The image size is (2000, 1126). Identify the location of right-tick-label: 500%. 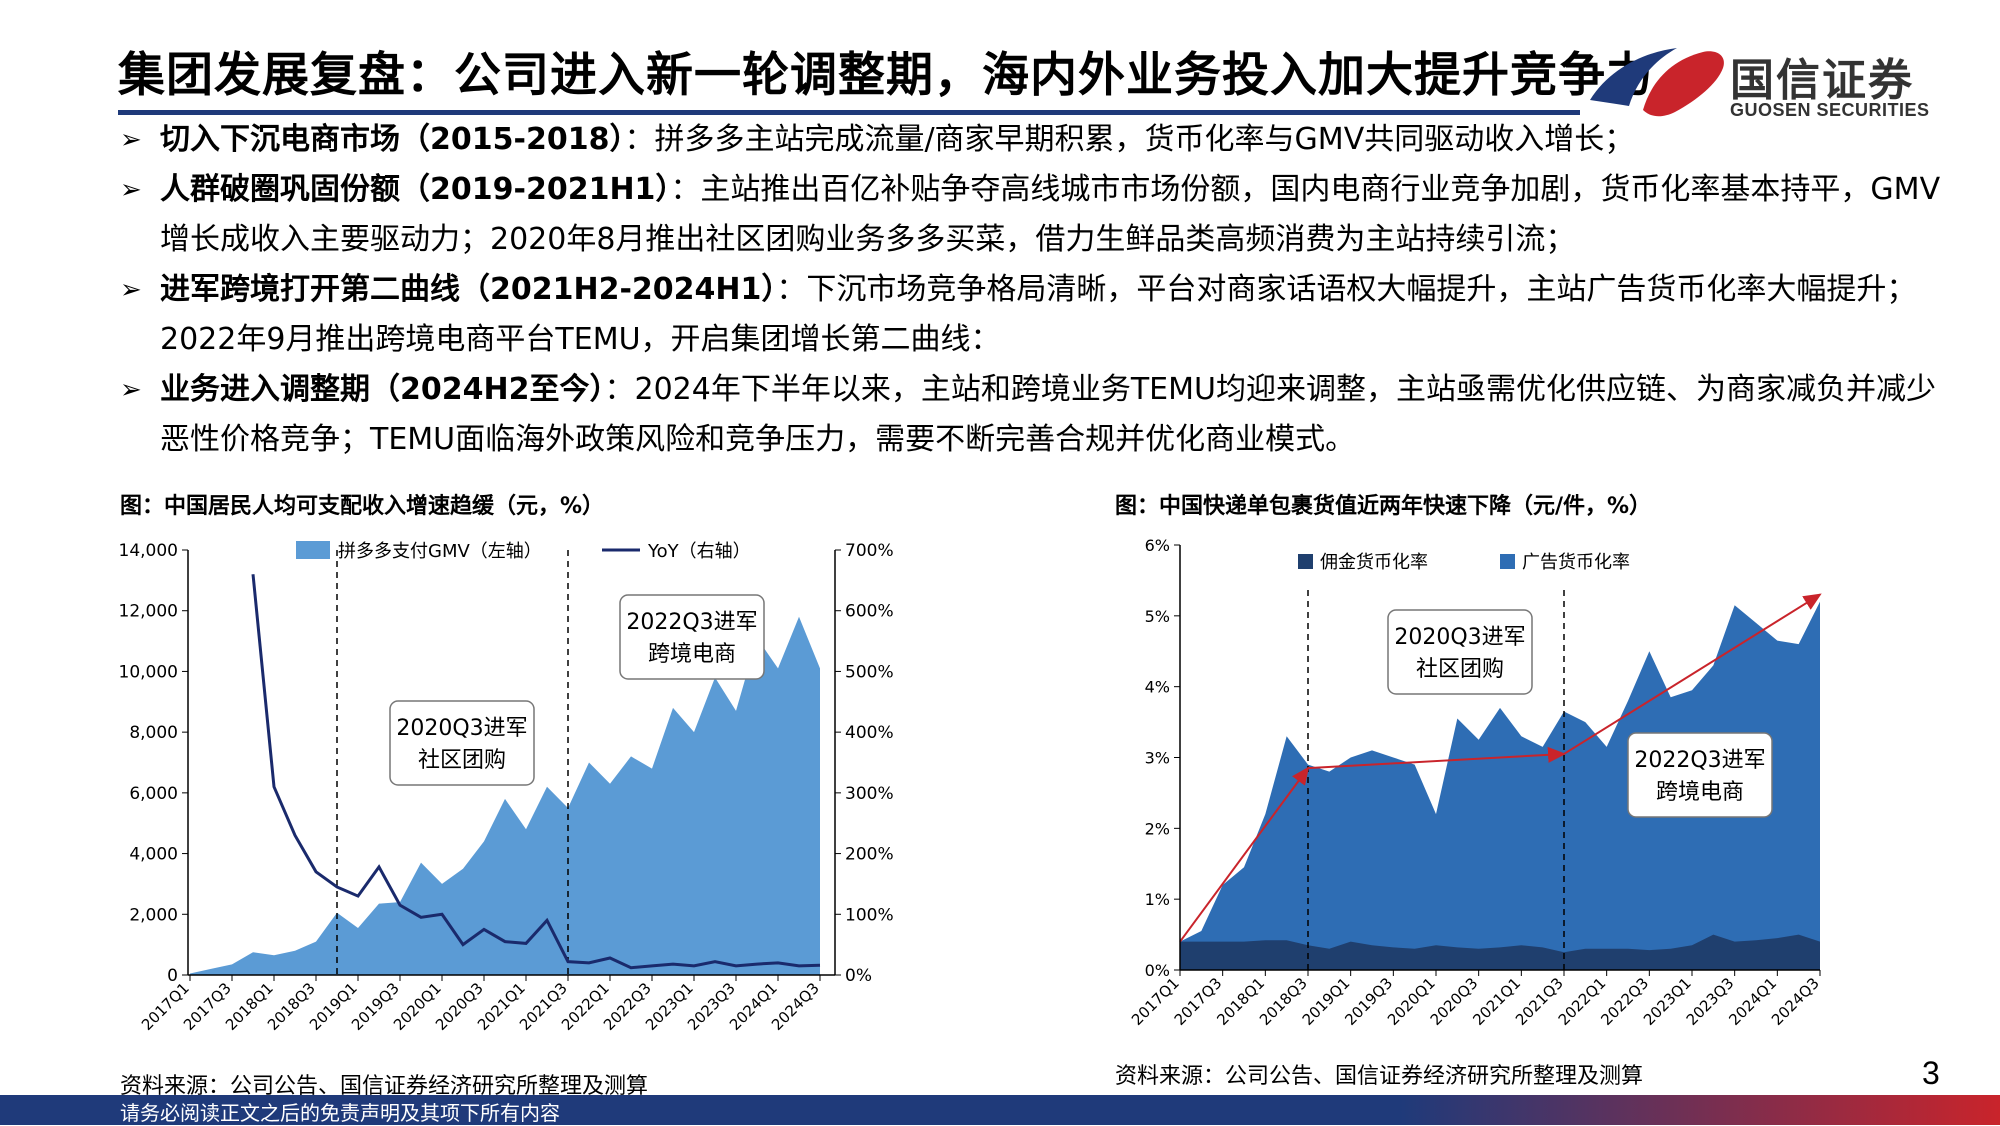
(869, 672).